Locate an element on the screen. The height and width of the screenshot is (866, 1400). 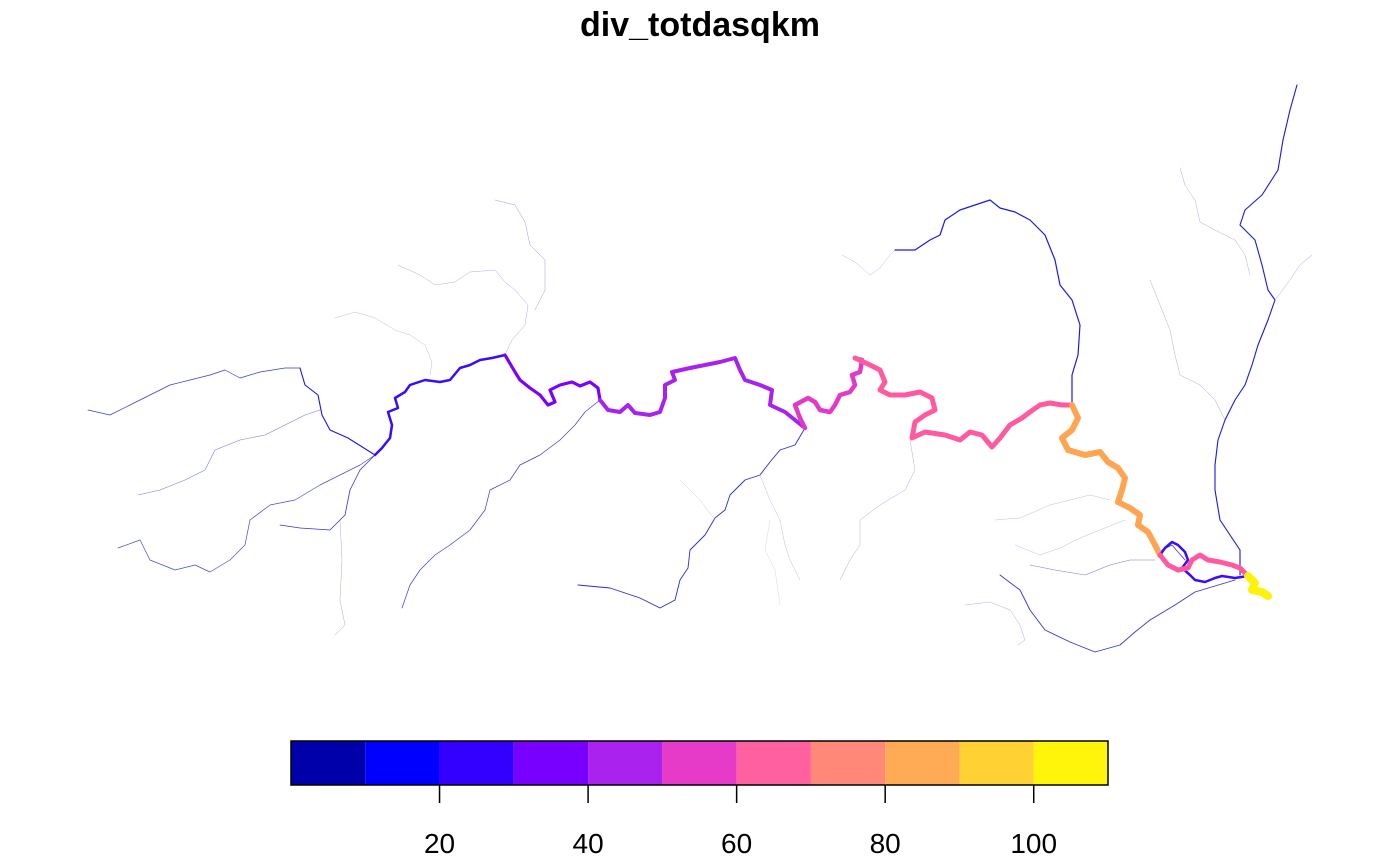
color-legend: 20 40 60 80 100 is located at coordinates (699, 799).